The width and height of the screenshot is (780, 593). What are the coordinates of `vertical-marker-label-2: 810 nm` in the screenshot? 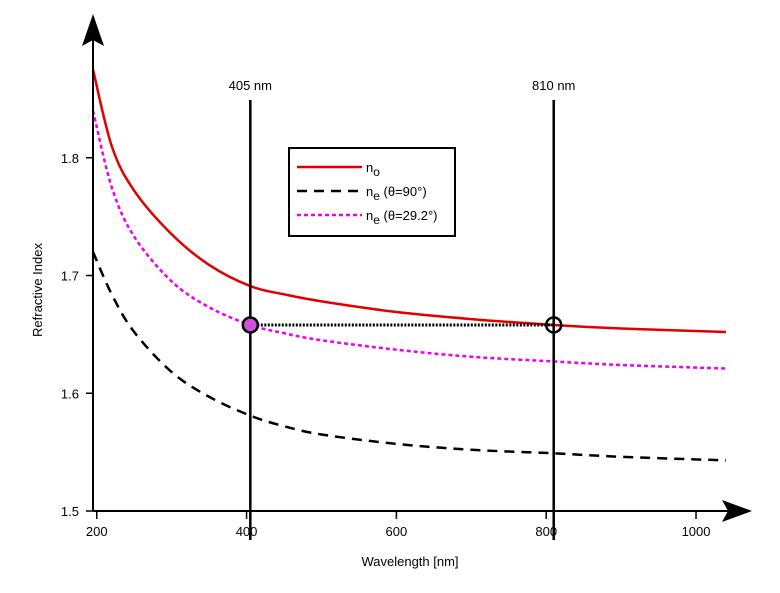 It's located at (553, 85).